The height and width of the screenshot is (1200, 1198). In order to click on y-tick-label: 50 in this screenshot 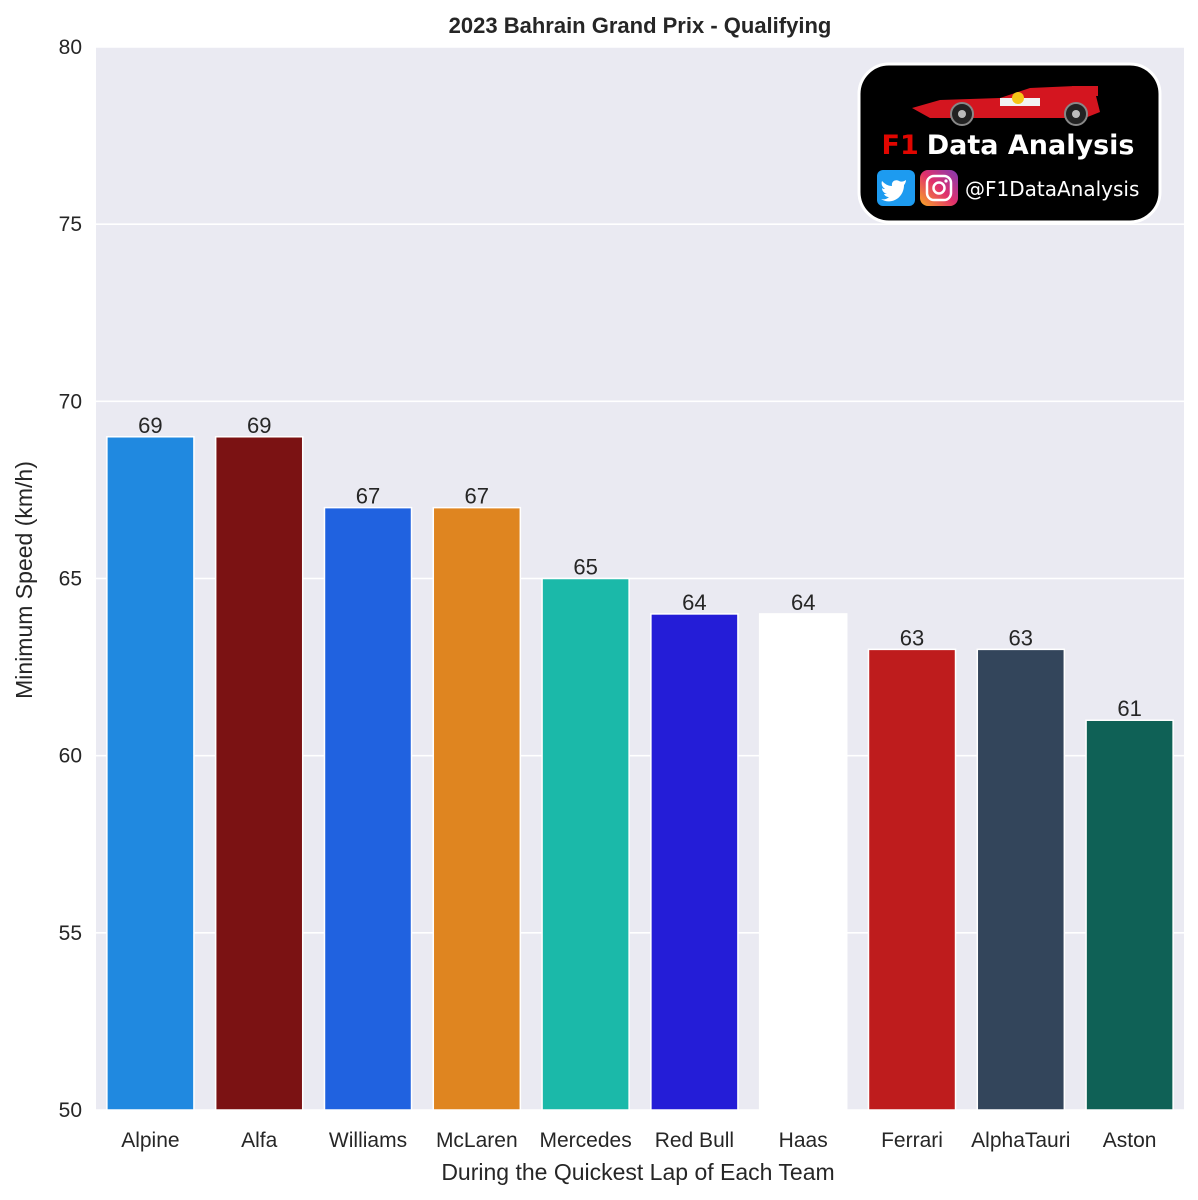, I will do `click(70, 1110)`.